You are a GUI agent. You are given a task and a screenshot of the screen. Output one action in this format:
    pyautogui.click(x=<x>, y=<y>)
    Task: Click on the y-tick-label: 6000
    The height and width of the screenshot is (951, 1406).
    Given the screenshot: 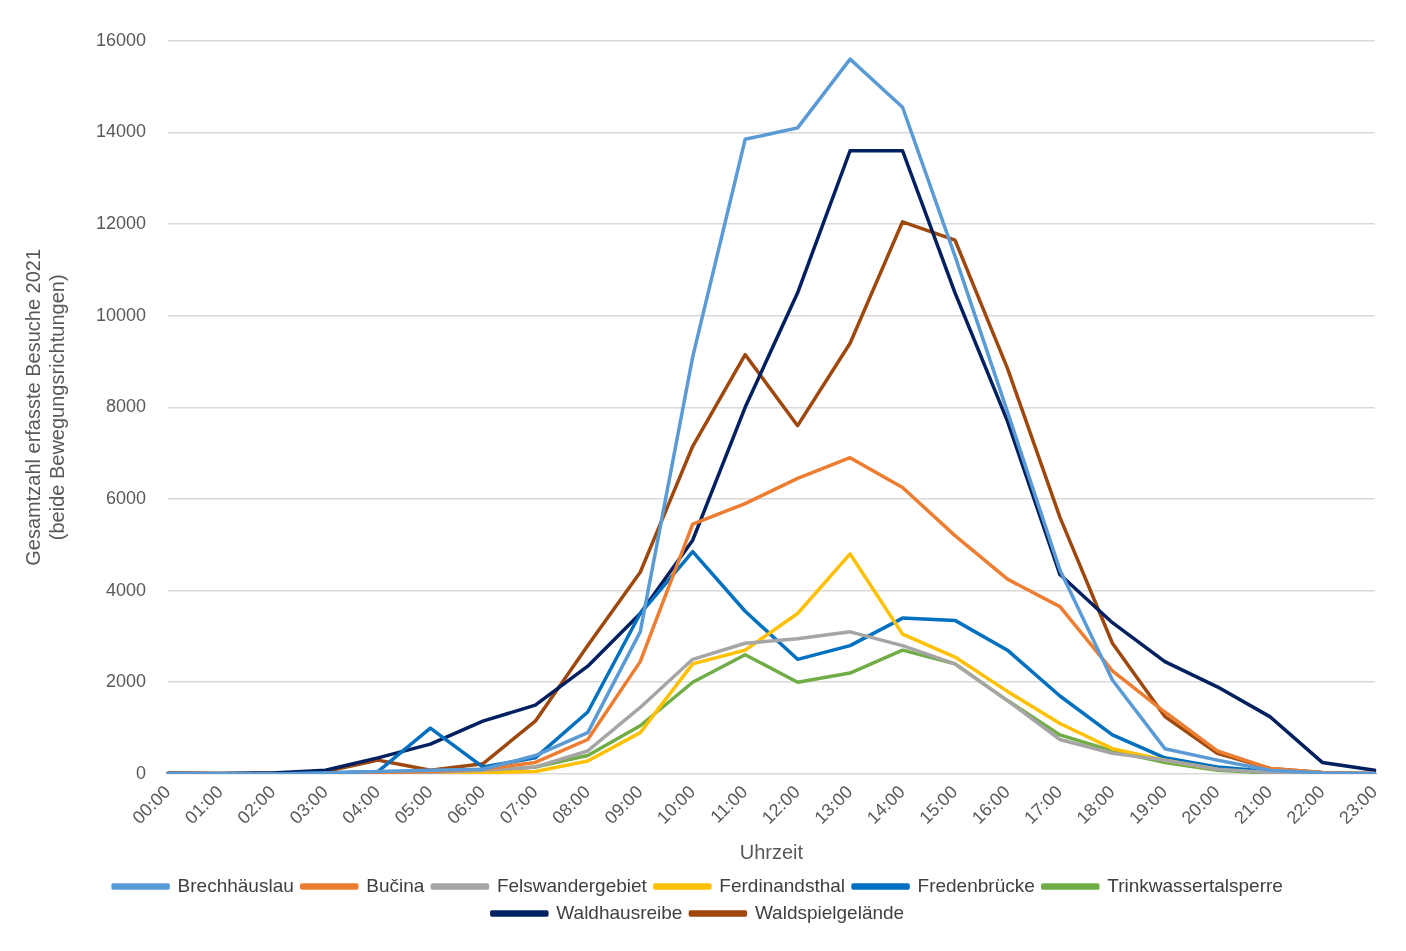 What is the action you would take?
    pyautogui.click(x=126, y=497)
    